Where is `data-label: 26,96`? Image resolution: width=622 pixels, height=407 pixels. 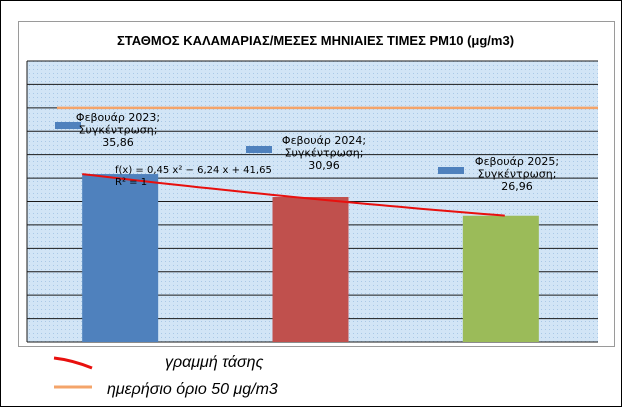
data-label: 26,96 is located at coordinates (517, 186).